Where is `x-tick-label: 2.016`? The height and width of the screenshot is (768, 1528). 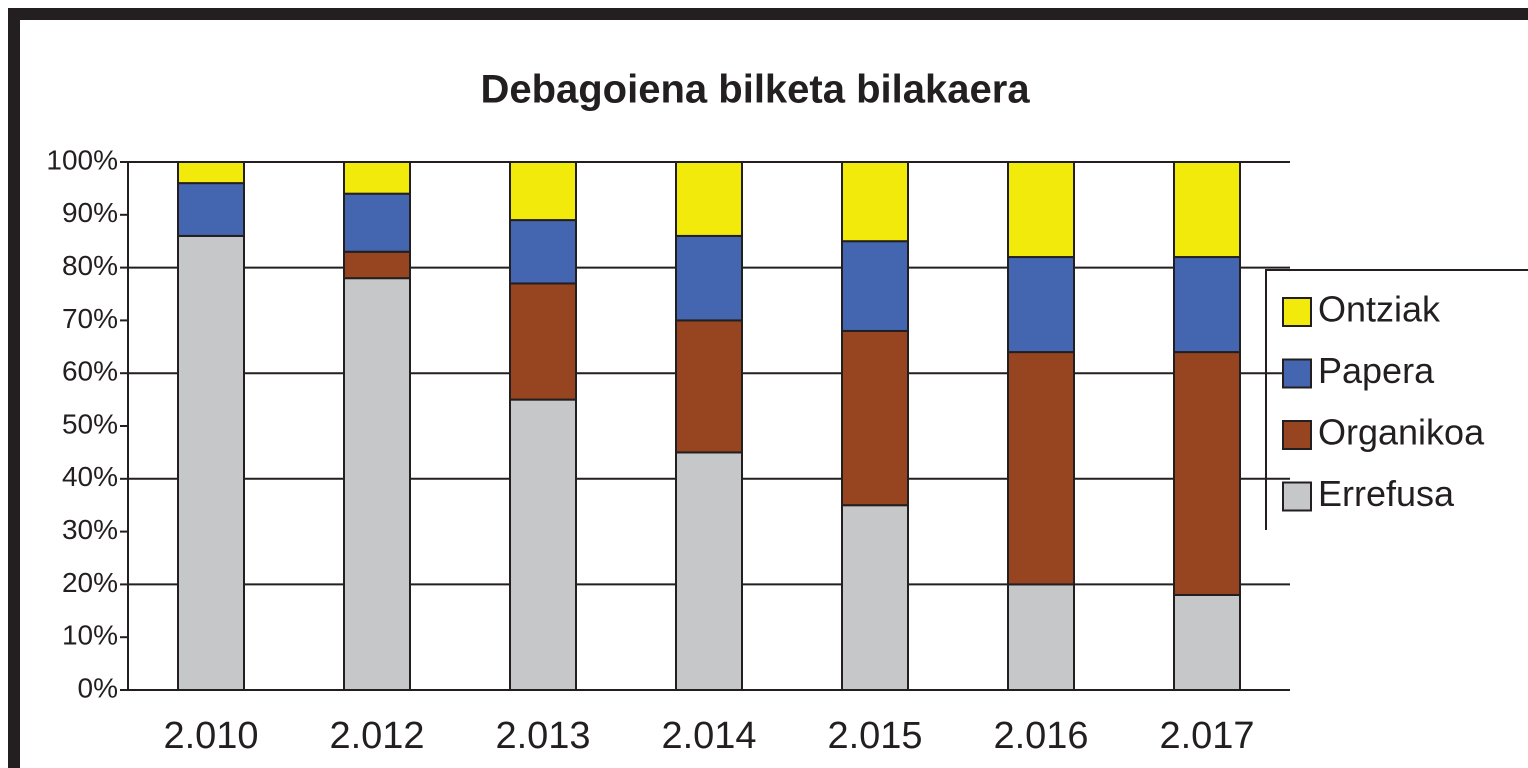
x-tick-label: 2.016 is located at coordinates (1040, 736).